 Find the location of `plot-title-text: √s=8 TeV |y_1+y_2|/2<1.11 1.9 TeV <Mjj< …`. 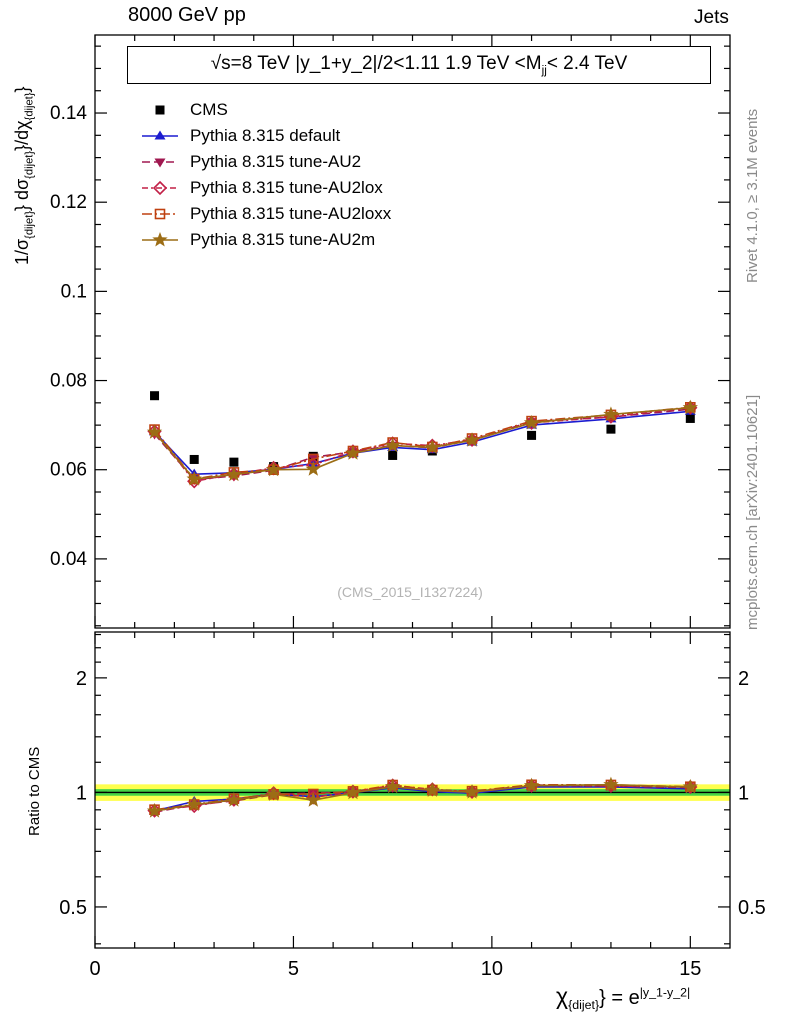

plot-title-text: √s=8 TeV |y_1+y_2|/2<1.11 1.9 TeV <Mjj< … is located at coordinates (419, 65).